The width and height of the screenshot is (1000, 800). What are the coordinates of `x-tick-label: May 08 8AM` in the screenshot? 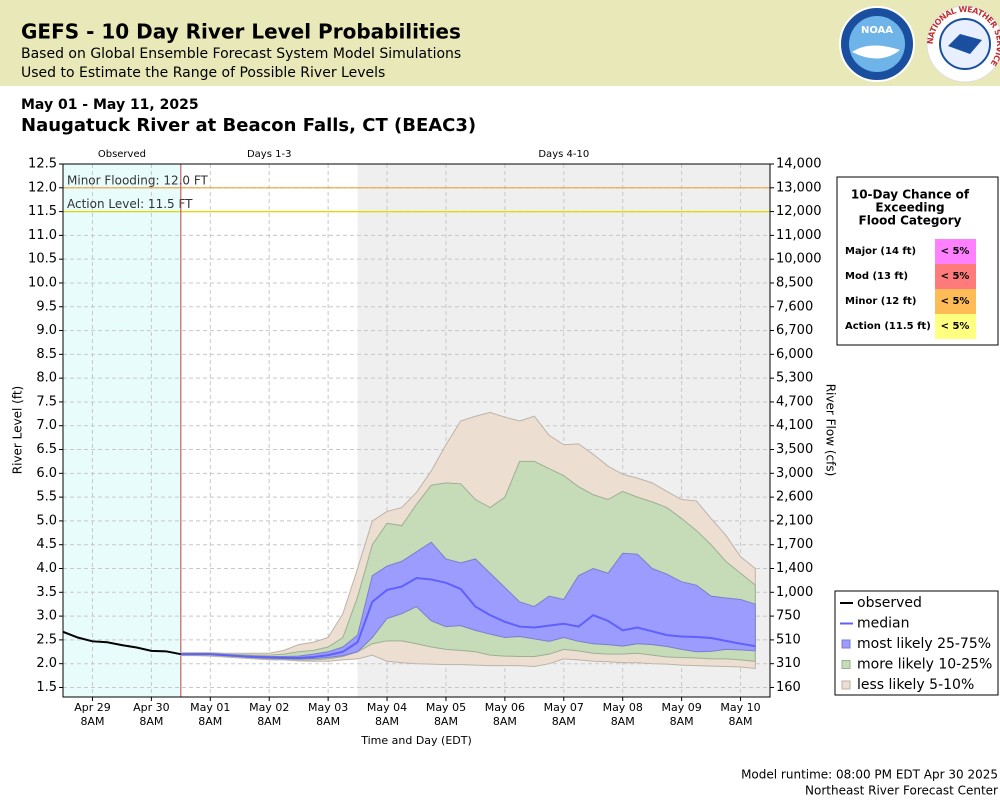 It's located at (623, 714).